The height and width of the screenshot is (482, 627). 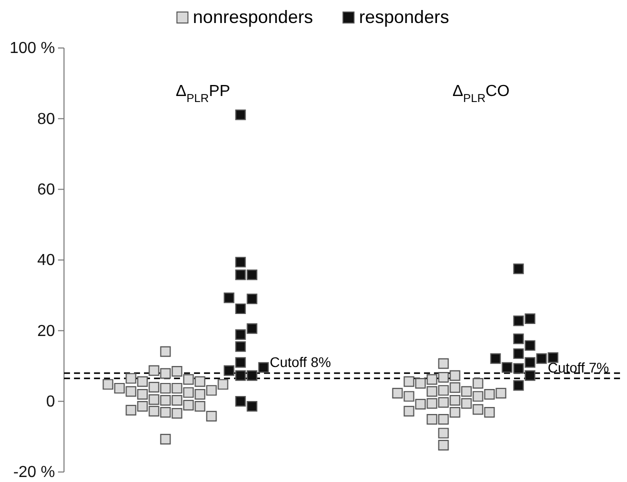 I want to click on y-tick-label: 80, so click(x=46, y=119).